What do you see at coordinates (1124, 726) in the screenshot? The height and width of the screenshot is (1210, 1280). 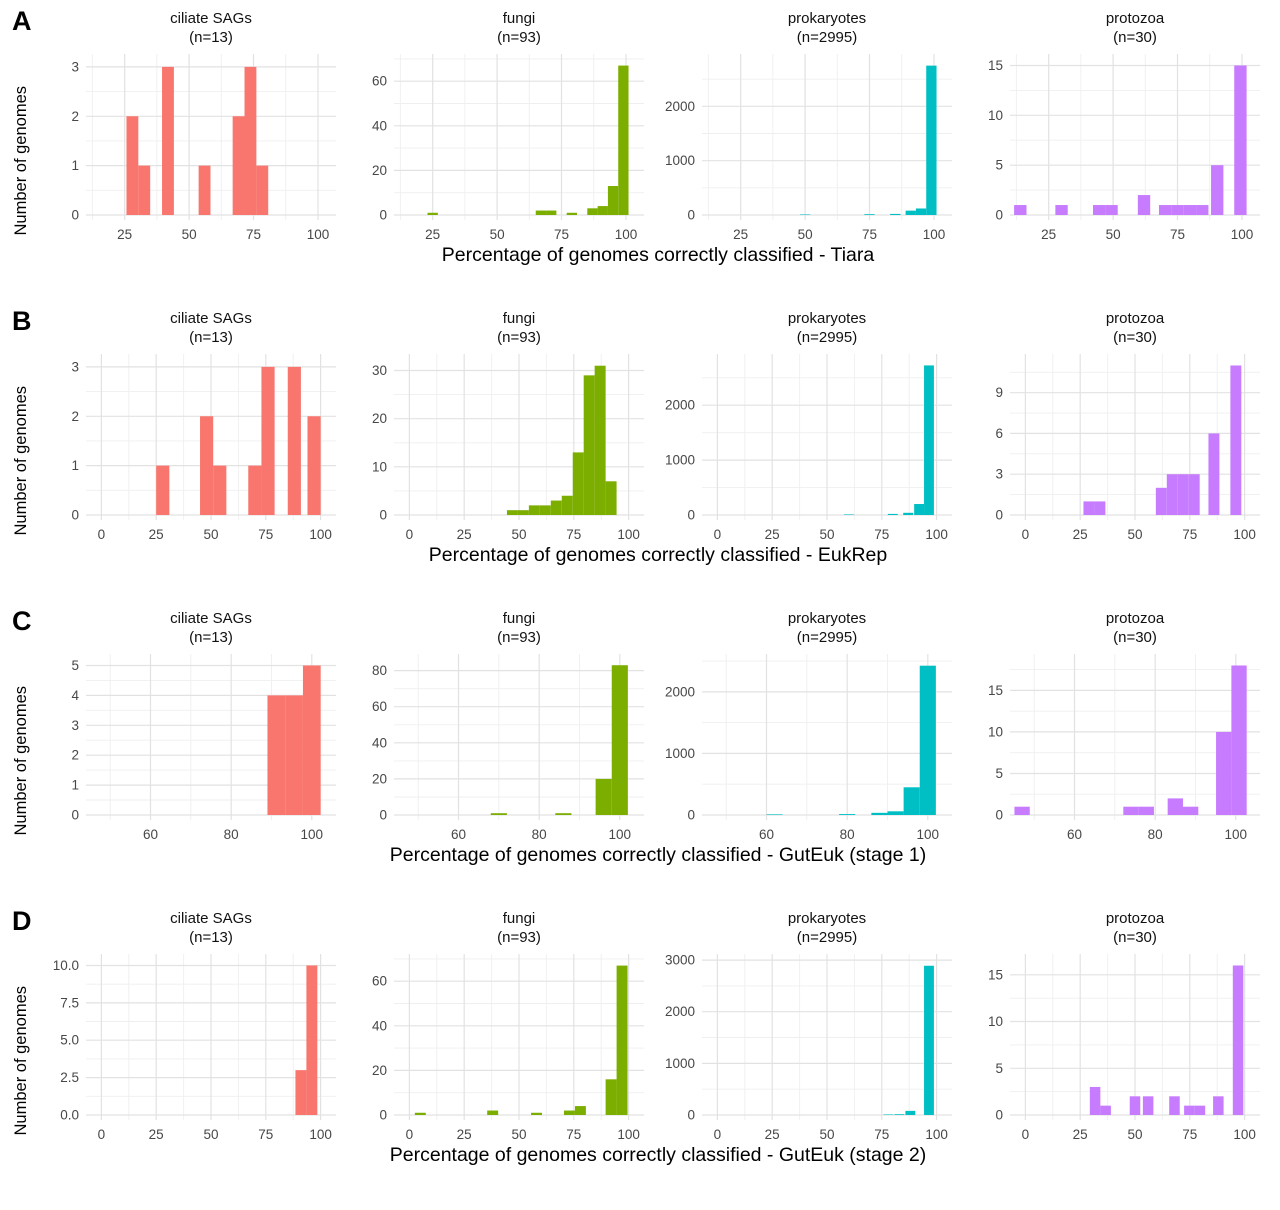 I see `histogram-panel-protozoa: protozoa (n=30) 0 5 10 15 60 80 100` at bounding box center [1124, 726].